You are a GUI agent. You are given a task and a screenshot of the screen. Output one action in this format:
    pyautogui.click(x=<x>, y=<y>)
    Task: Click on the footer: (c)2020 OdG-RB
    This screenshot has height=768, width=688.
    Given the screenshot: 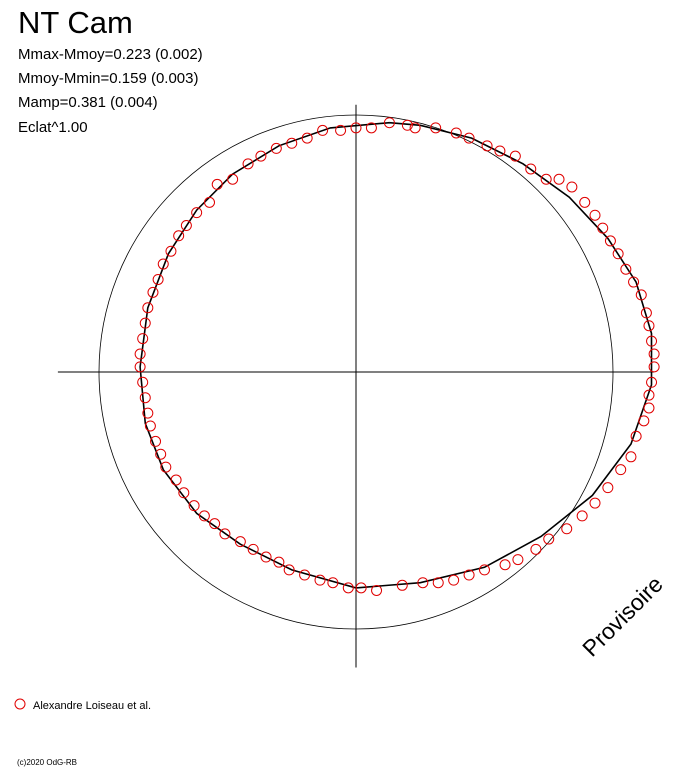 What is the action you would take?
    pyautogui.click(x=47, y=762)
    